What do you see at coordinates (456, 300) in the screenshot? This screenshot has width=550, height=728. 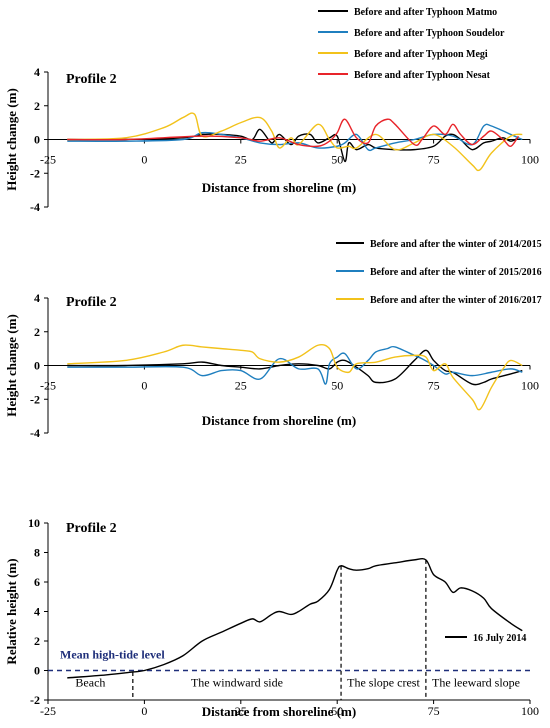 I see `legend-label: Before and after the winter of 2016/2017` at bounding box center [456, 300].